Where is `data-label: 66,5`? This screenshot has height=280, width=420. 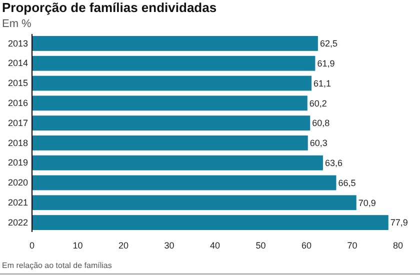
data-label: 66,5 is located at coordinates (347, 183).